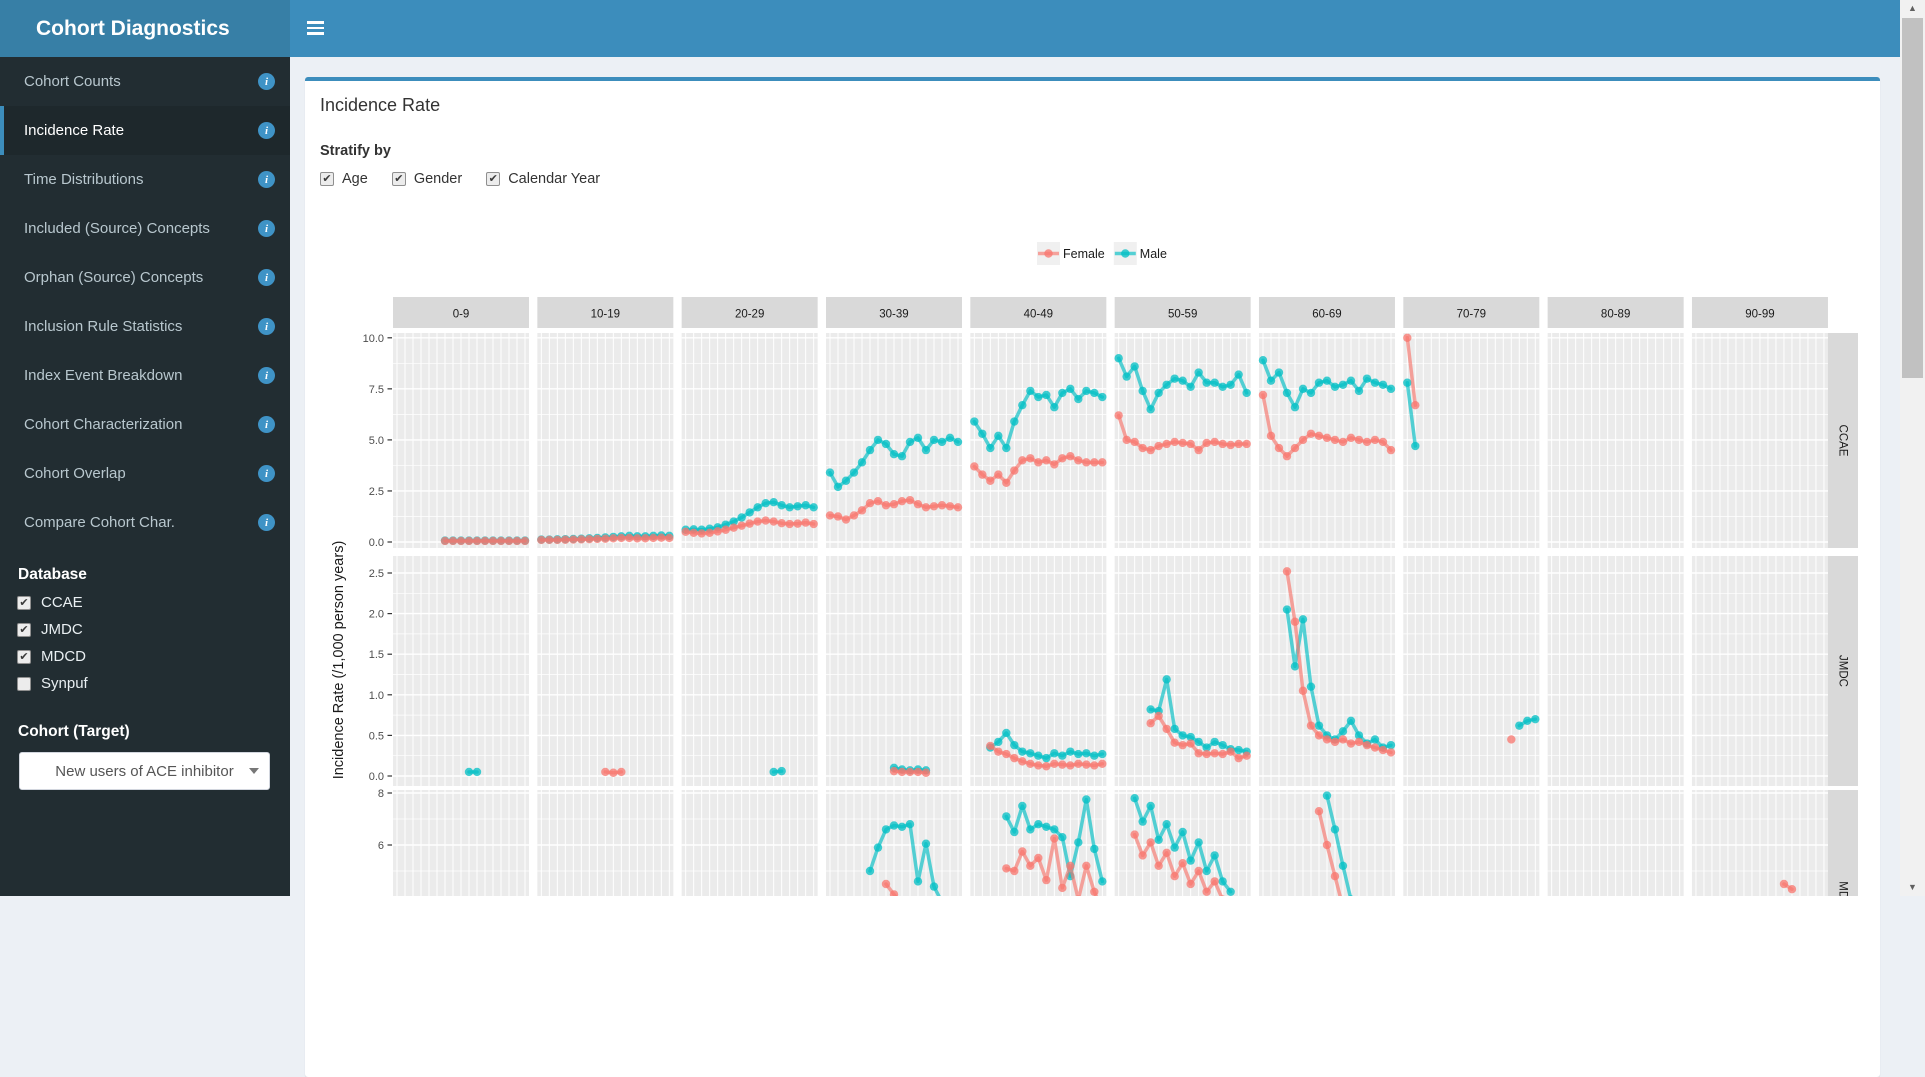  I want to click on sidebar-item-compare-cohort-char: Compare Cohort Char. i, so click(145, 522).